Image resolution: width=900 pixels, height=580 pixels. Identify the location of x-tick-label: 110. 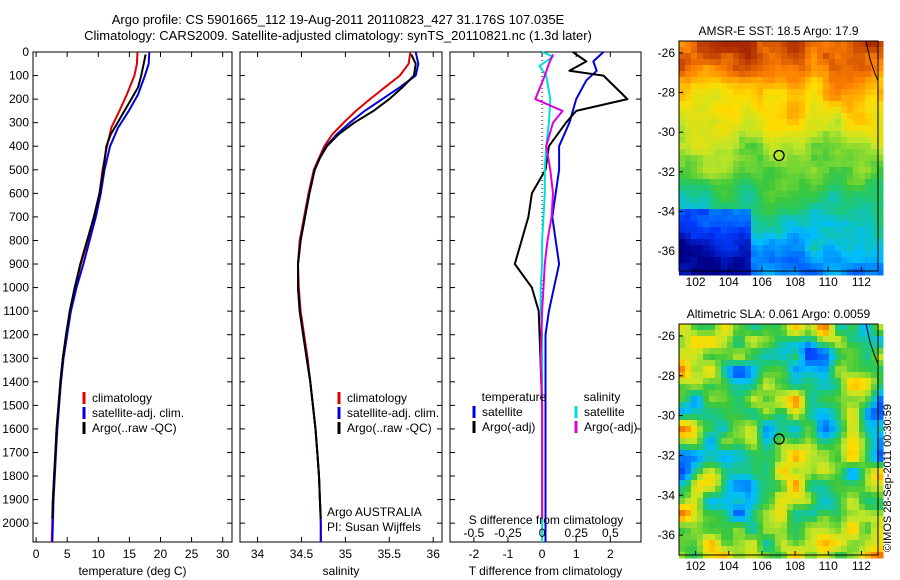
(828, 566).